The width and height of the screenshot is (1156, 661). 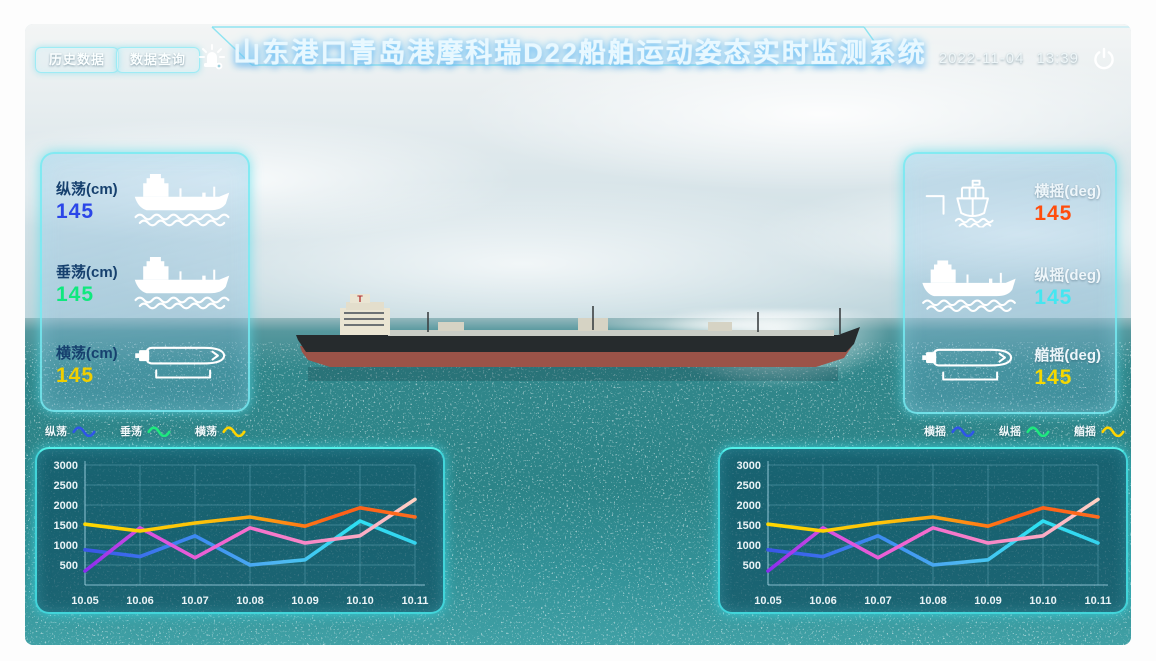 What do you see at coordinates (580, 53) in the screenshot?
I see `page-title: 山东港口青岛港摩科瑞D22船舶运动姿态实时监测系统` at bounding box center [580, 53].